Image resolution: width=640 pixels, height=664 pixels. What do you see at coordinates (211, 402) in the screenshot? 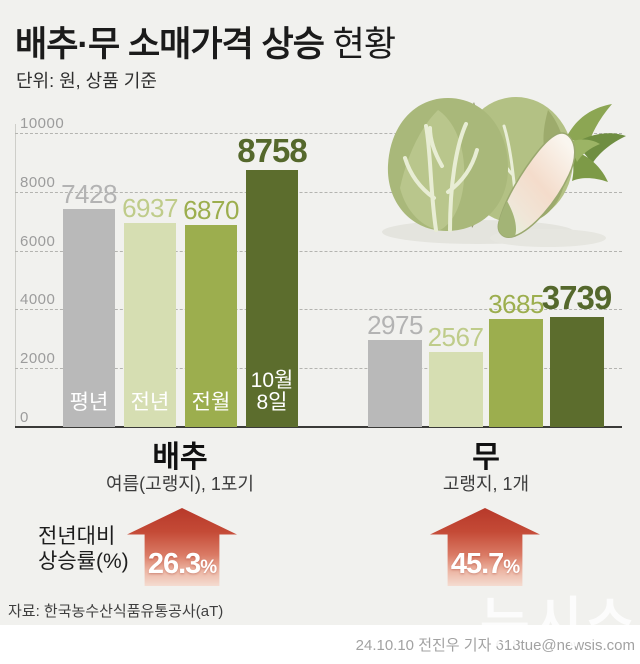
I see `bar-category-line: 전월` at bounding box center [211, 402].